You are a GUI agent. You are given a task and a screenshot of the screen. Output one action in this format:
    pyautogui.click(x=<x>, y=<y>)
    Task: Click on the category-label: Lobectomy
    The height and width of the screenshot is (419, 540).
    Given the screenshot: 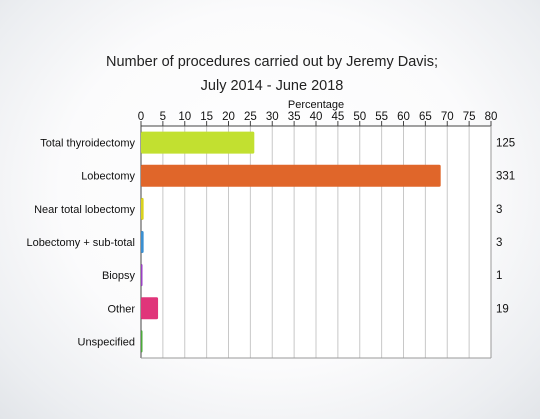 What is the action you would take?
    pyautogui.click(x=108, y=177)
    